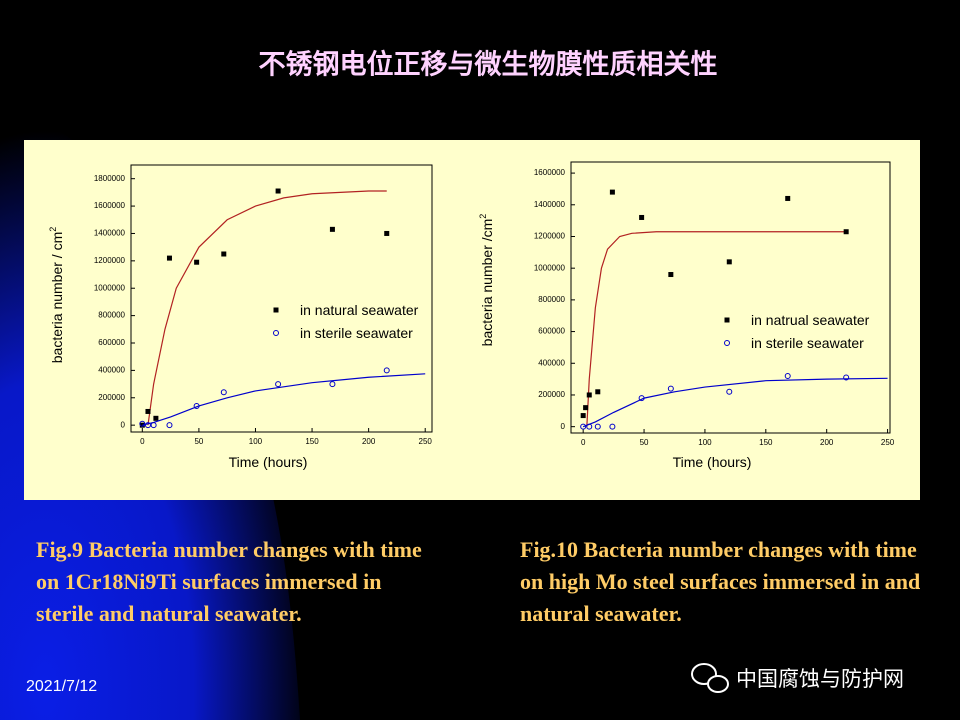 The height and width of the screenshot is (720, 960). Describe the element at coordinates (710, 678) in the screenshot. I see `watermark-icon` at that location.